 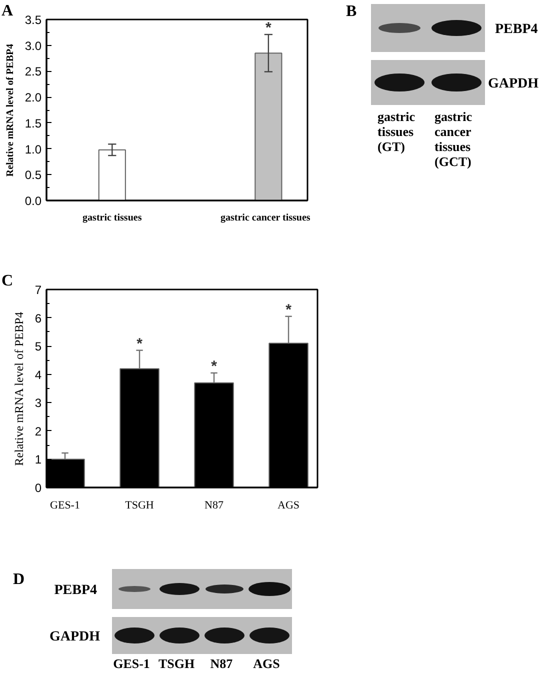 What do you see at coordinates (176, 663) in the screenshot?
I see `category-label: TSGH` at bounding box center [176, 663].